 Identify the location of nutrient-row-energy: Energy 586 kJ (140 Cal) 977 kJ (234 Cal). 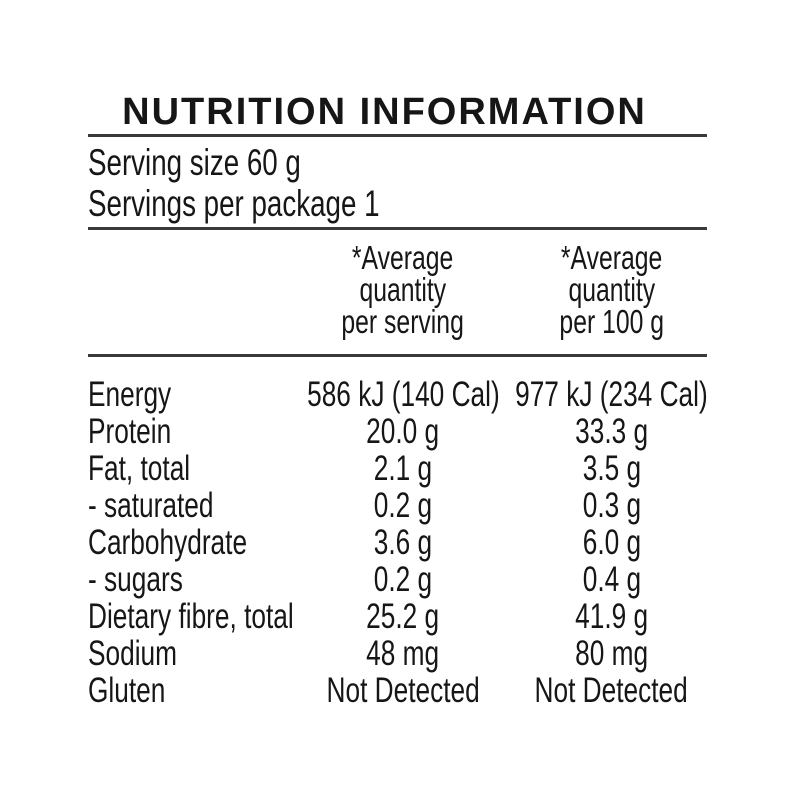
(398, 394).